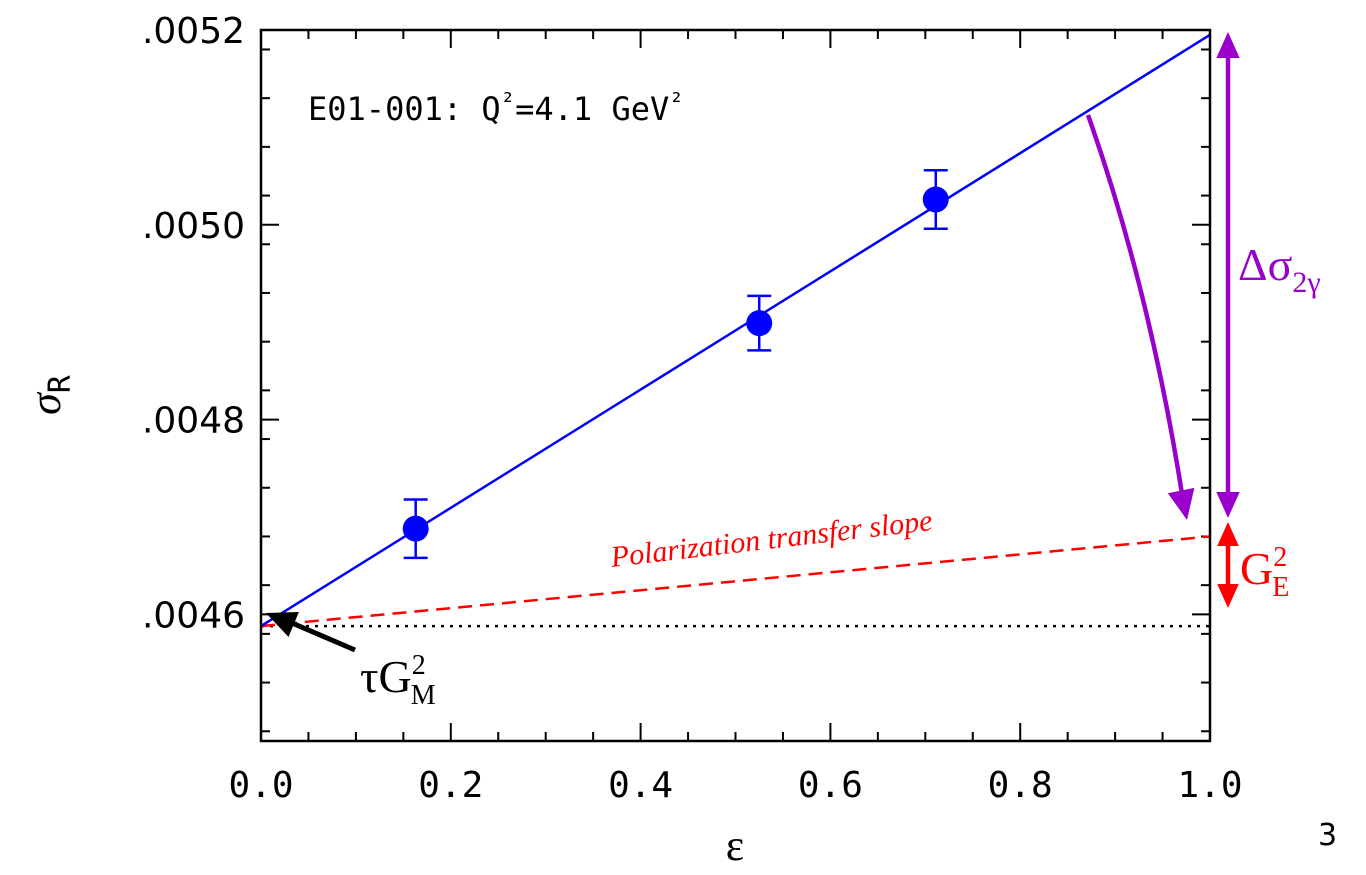 This screenshot has height=875, width=1366. I want to click on label-subscript: M, so click(423, 695).